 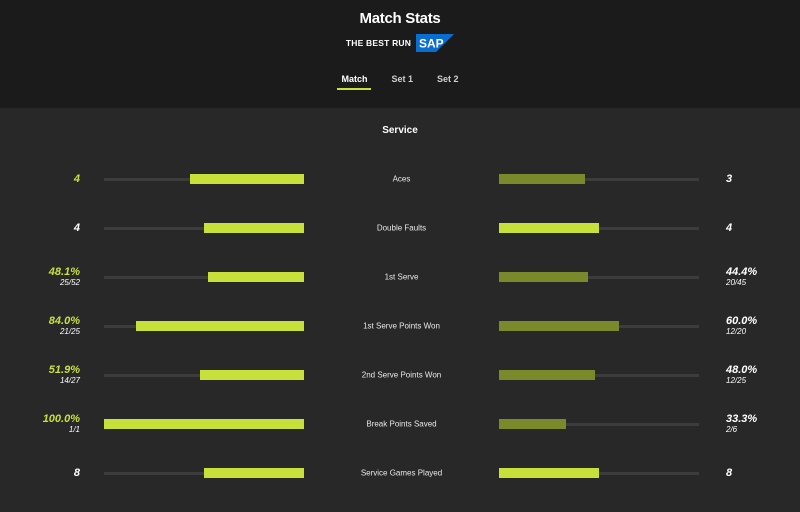 I want to click on stat-label: 1st Serve, so click(x=401, y=277).